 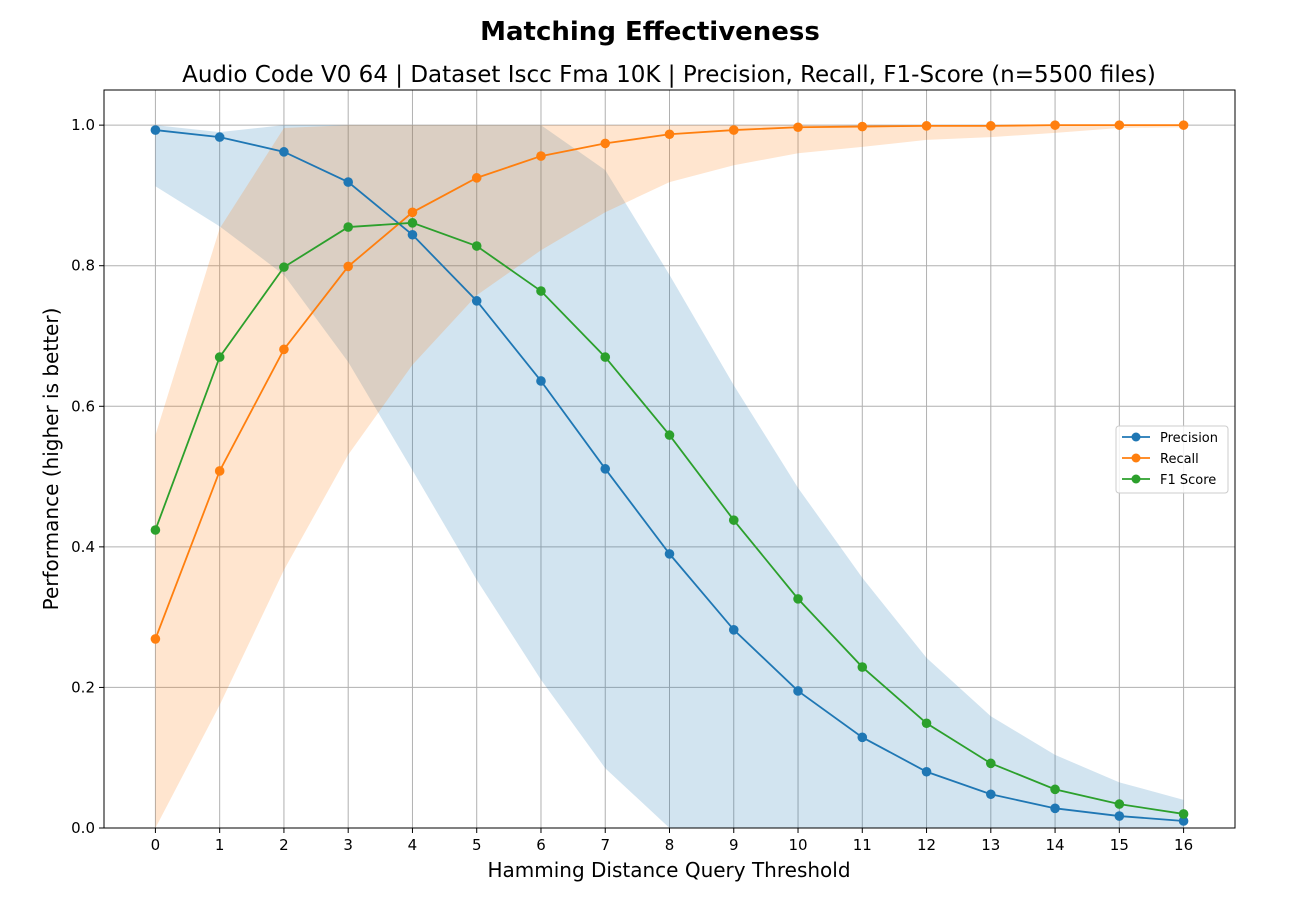 I want to click on chart-title: Matching Effectiveness, so click(x=650, y=32).